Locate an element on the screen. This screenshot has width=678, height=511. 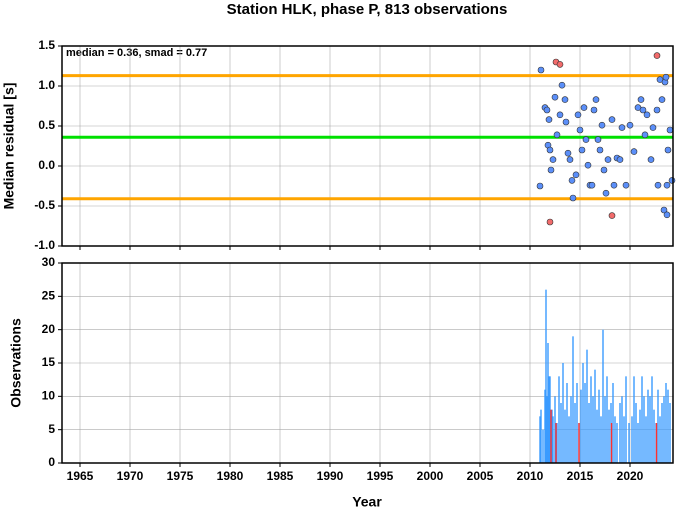
x-tick-label: 2010 is located at coordinates (530, 476).